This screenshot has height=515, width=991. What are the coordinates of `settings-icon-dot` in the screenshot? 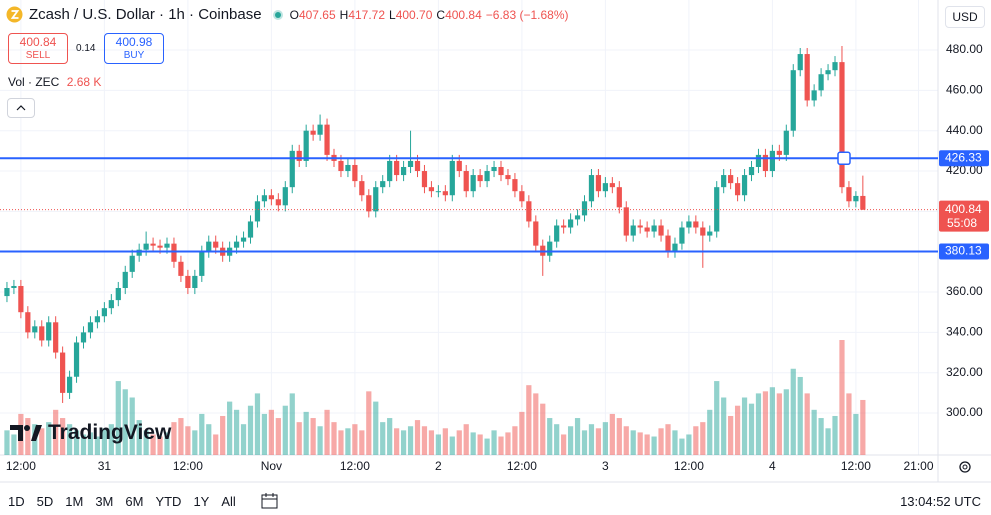 It's located at (965, 467).